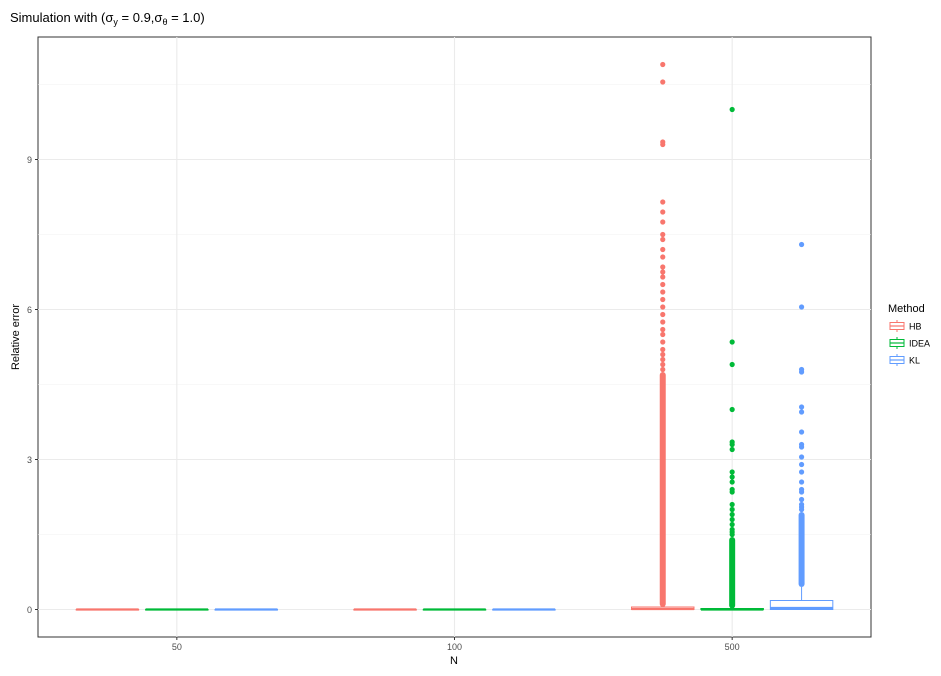  Describe the element at coordinates (185, 17) in the screenshot. I see `title-val-2: = 1.0)` at that location.